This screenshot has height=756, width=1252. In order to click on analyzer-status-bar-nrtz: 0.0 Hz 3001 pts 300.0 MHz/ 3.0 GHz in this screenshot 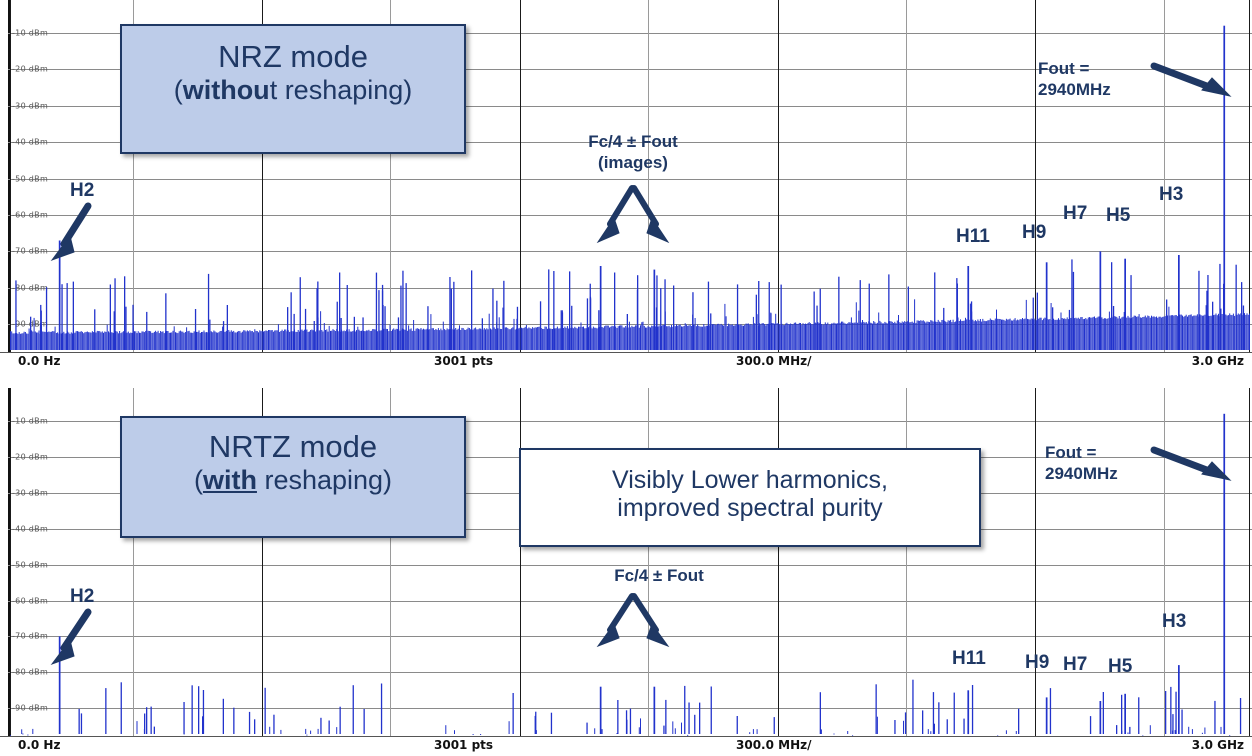, I will do `click(626, 746)`.